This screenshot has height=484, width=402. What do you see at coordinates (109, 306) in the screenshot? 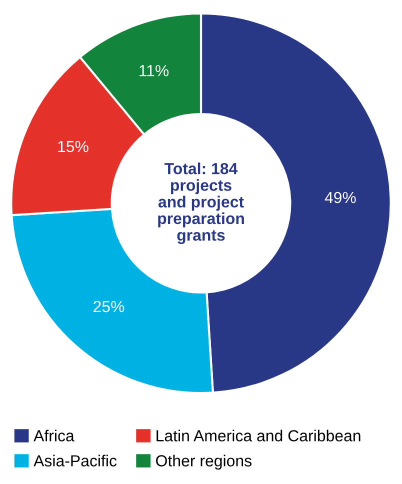
I see `data-label: 25%` at bounding box center [109, 306].